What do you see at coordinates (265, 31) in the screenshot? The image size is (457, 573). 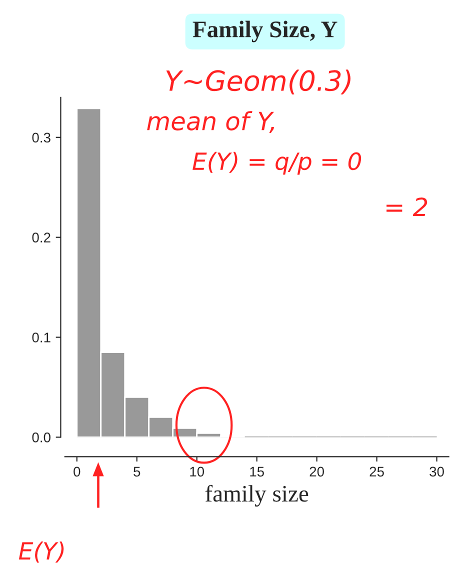 I see `chart-title: Family Size, Y` at bounding box center [265, 31].